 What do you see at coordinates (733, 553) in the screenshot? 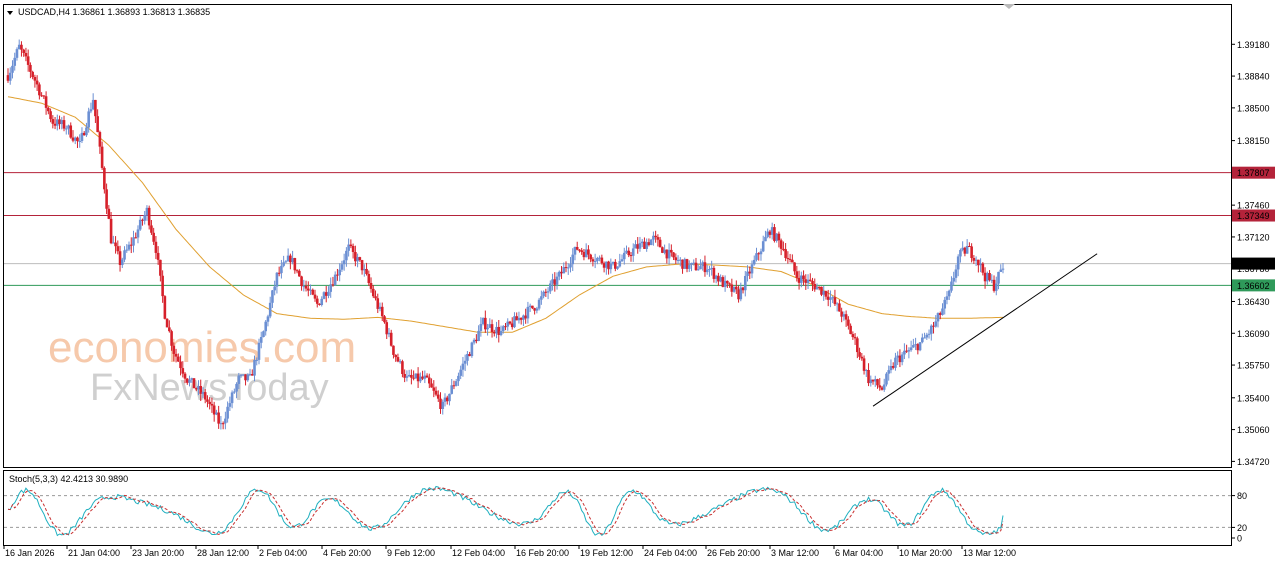
I see `x-tick-label: 26 Feb 20:00` at bounding box center [733, 553].